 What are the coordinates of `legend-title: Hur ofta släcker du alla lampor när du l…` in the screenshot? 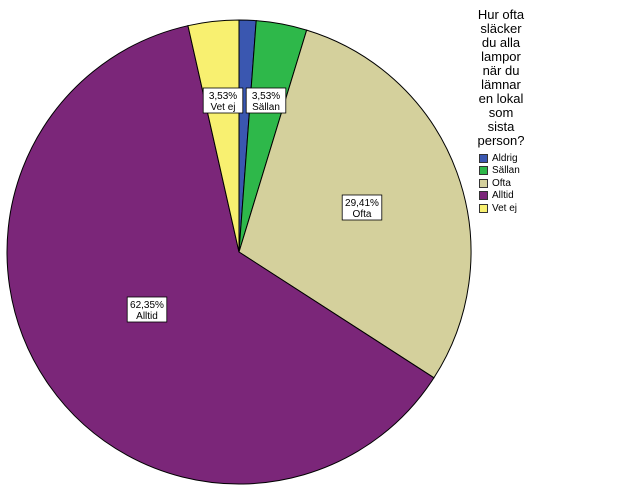 It's located at (501, 78).